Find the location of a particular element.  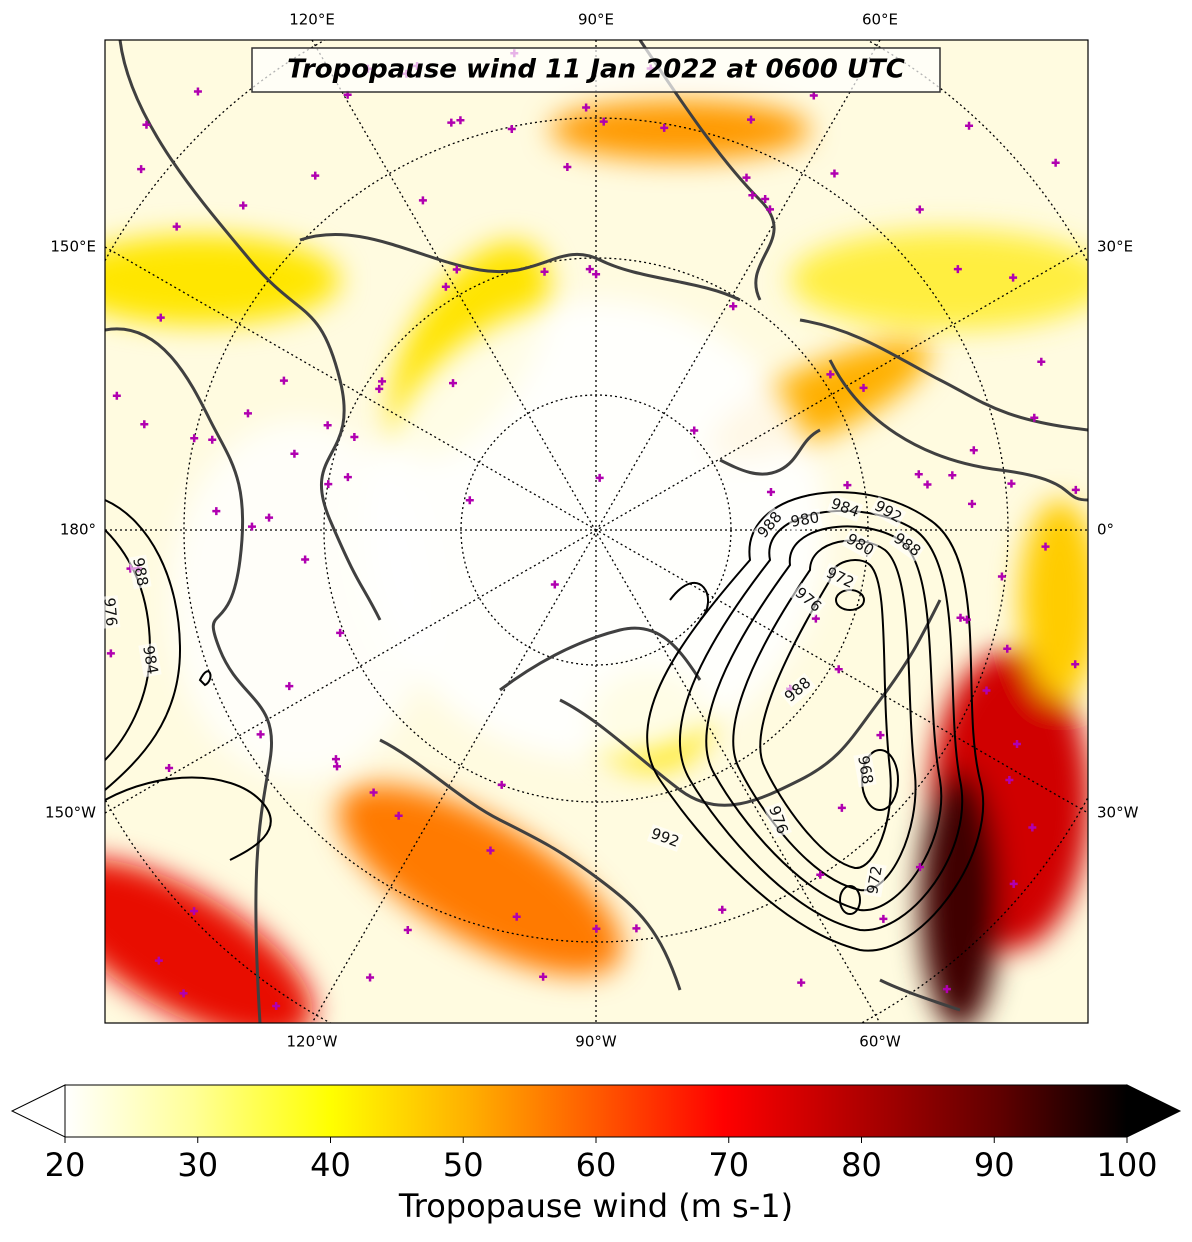

contour-label-group: 980 is located at coordinates (805, 520).